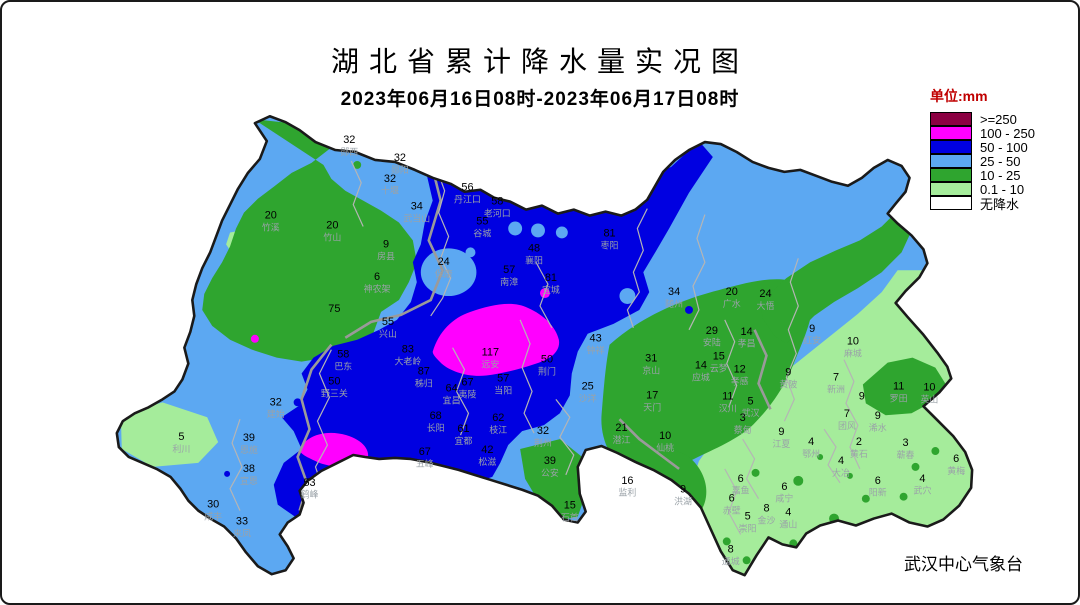 This screenshot has width=1080, height=605. I want to click on station-name: 大老岭, so click(407, 361).